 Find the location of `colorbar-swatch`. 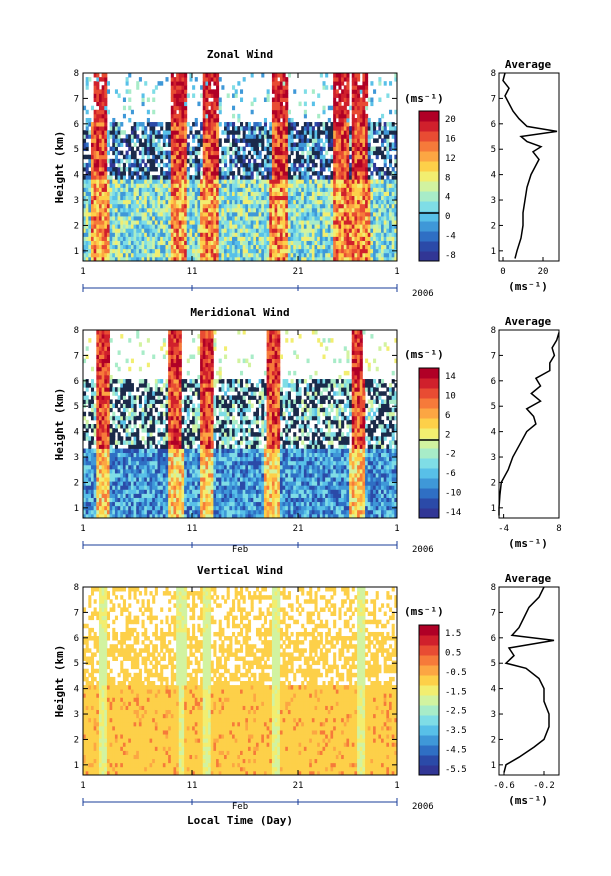

colorbar-swatch is located at coordinates (429, 136).